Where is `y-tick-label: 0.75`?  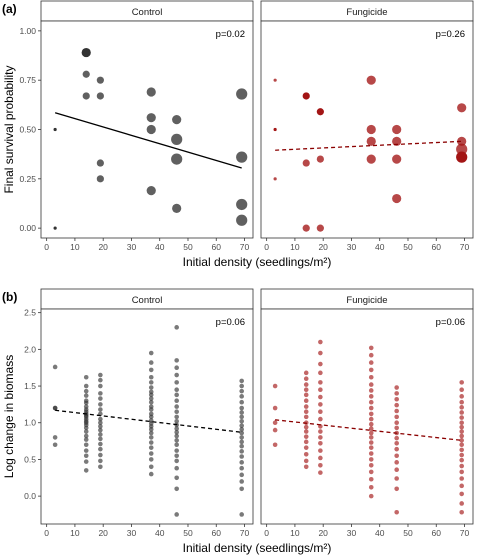
y-tick-label: 0.75 is located at coordinates (27, 80).